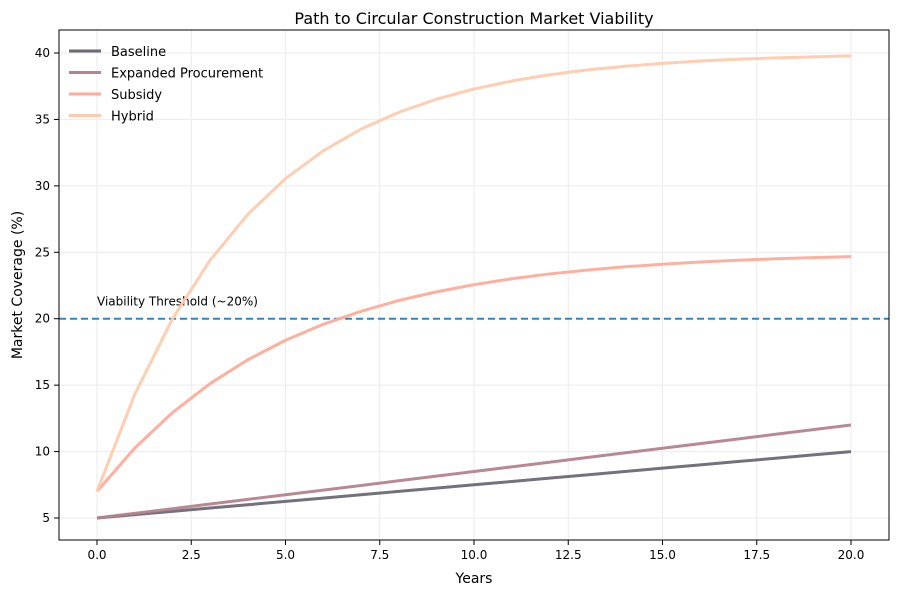 This screenshot has height=600, width=900. Describe the element at coordinates (42, 186) in the screenshot. I see `y-tick-label: 30` at that location.